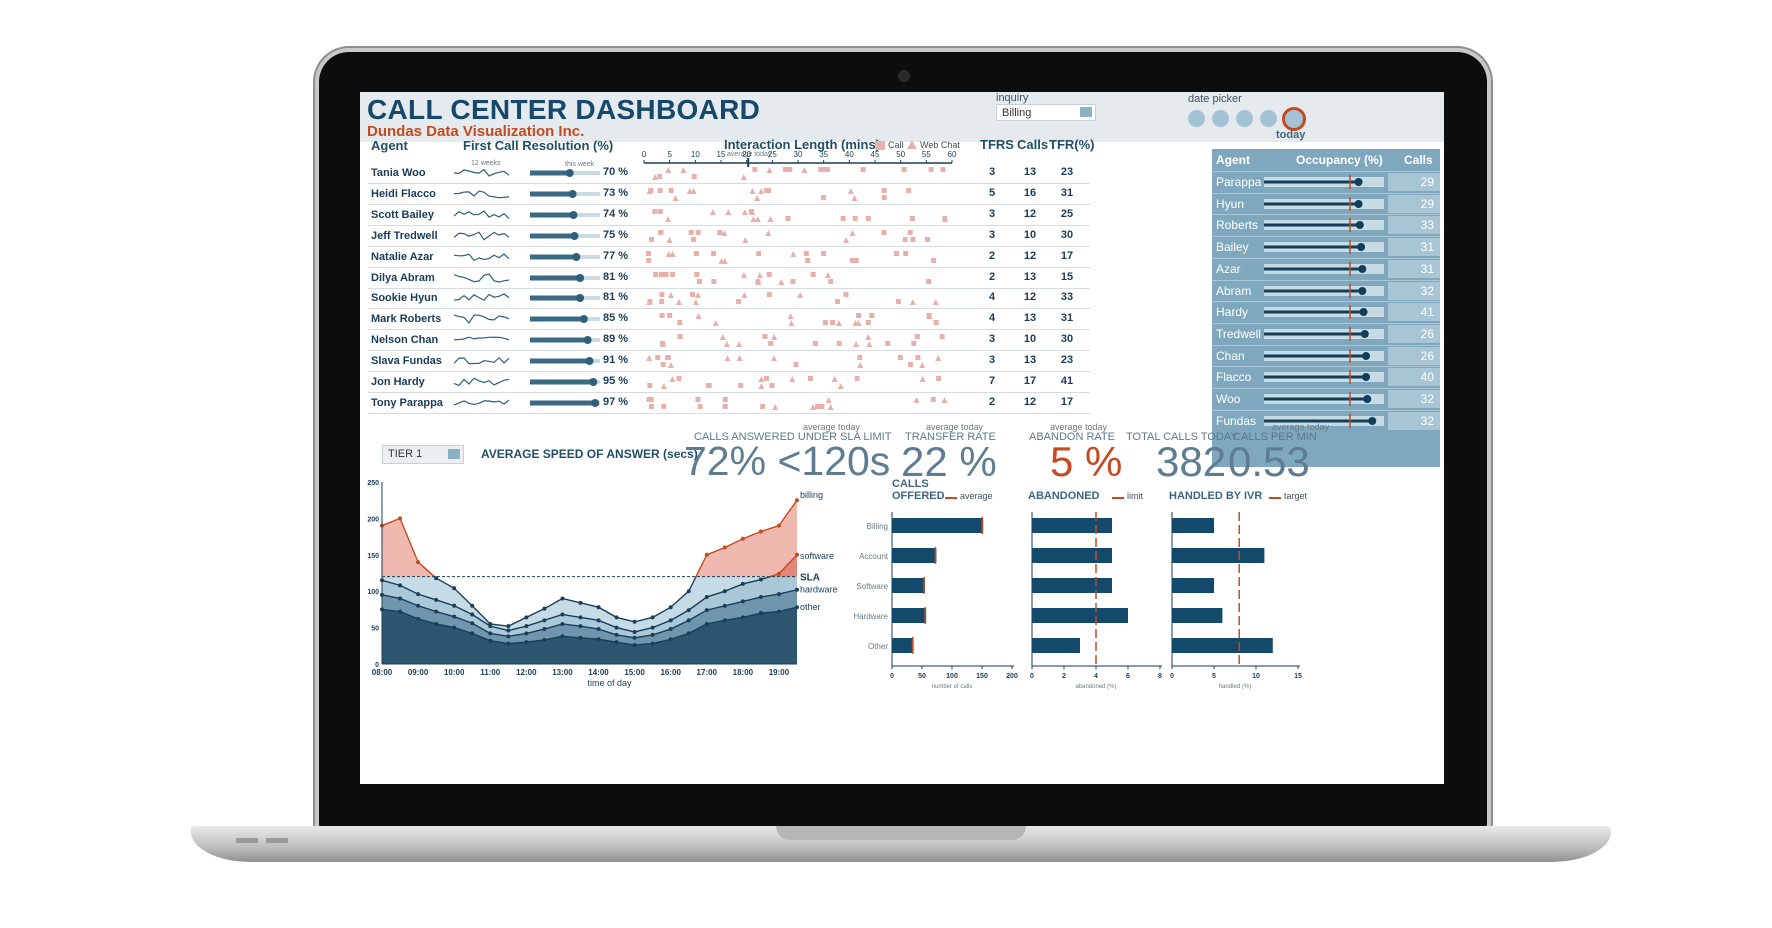  What do you see at coordinates (398, 173) in the screenshot?
I see `agent-name: Tania Woo` at bounding box center [398, 173].